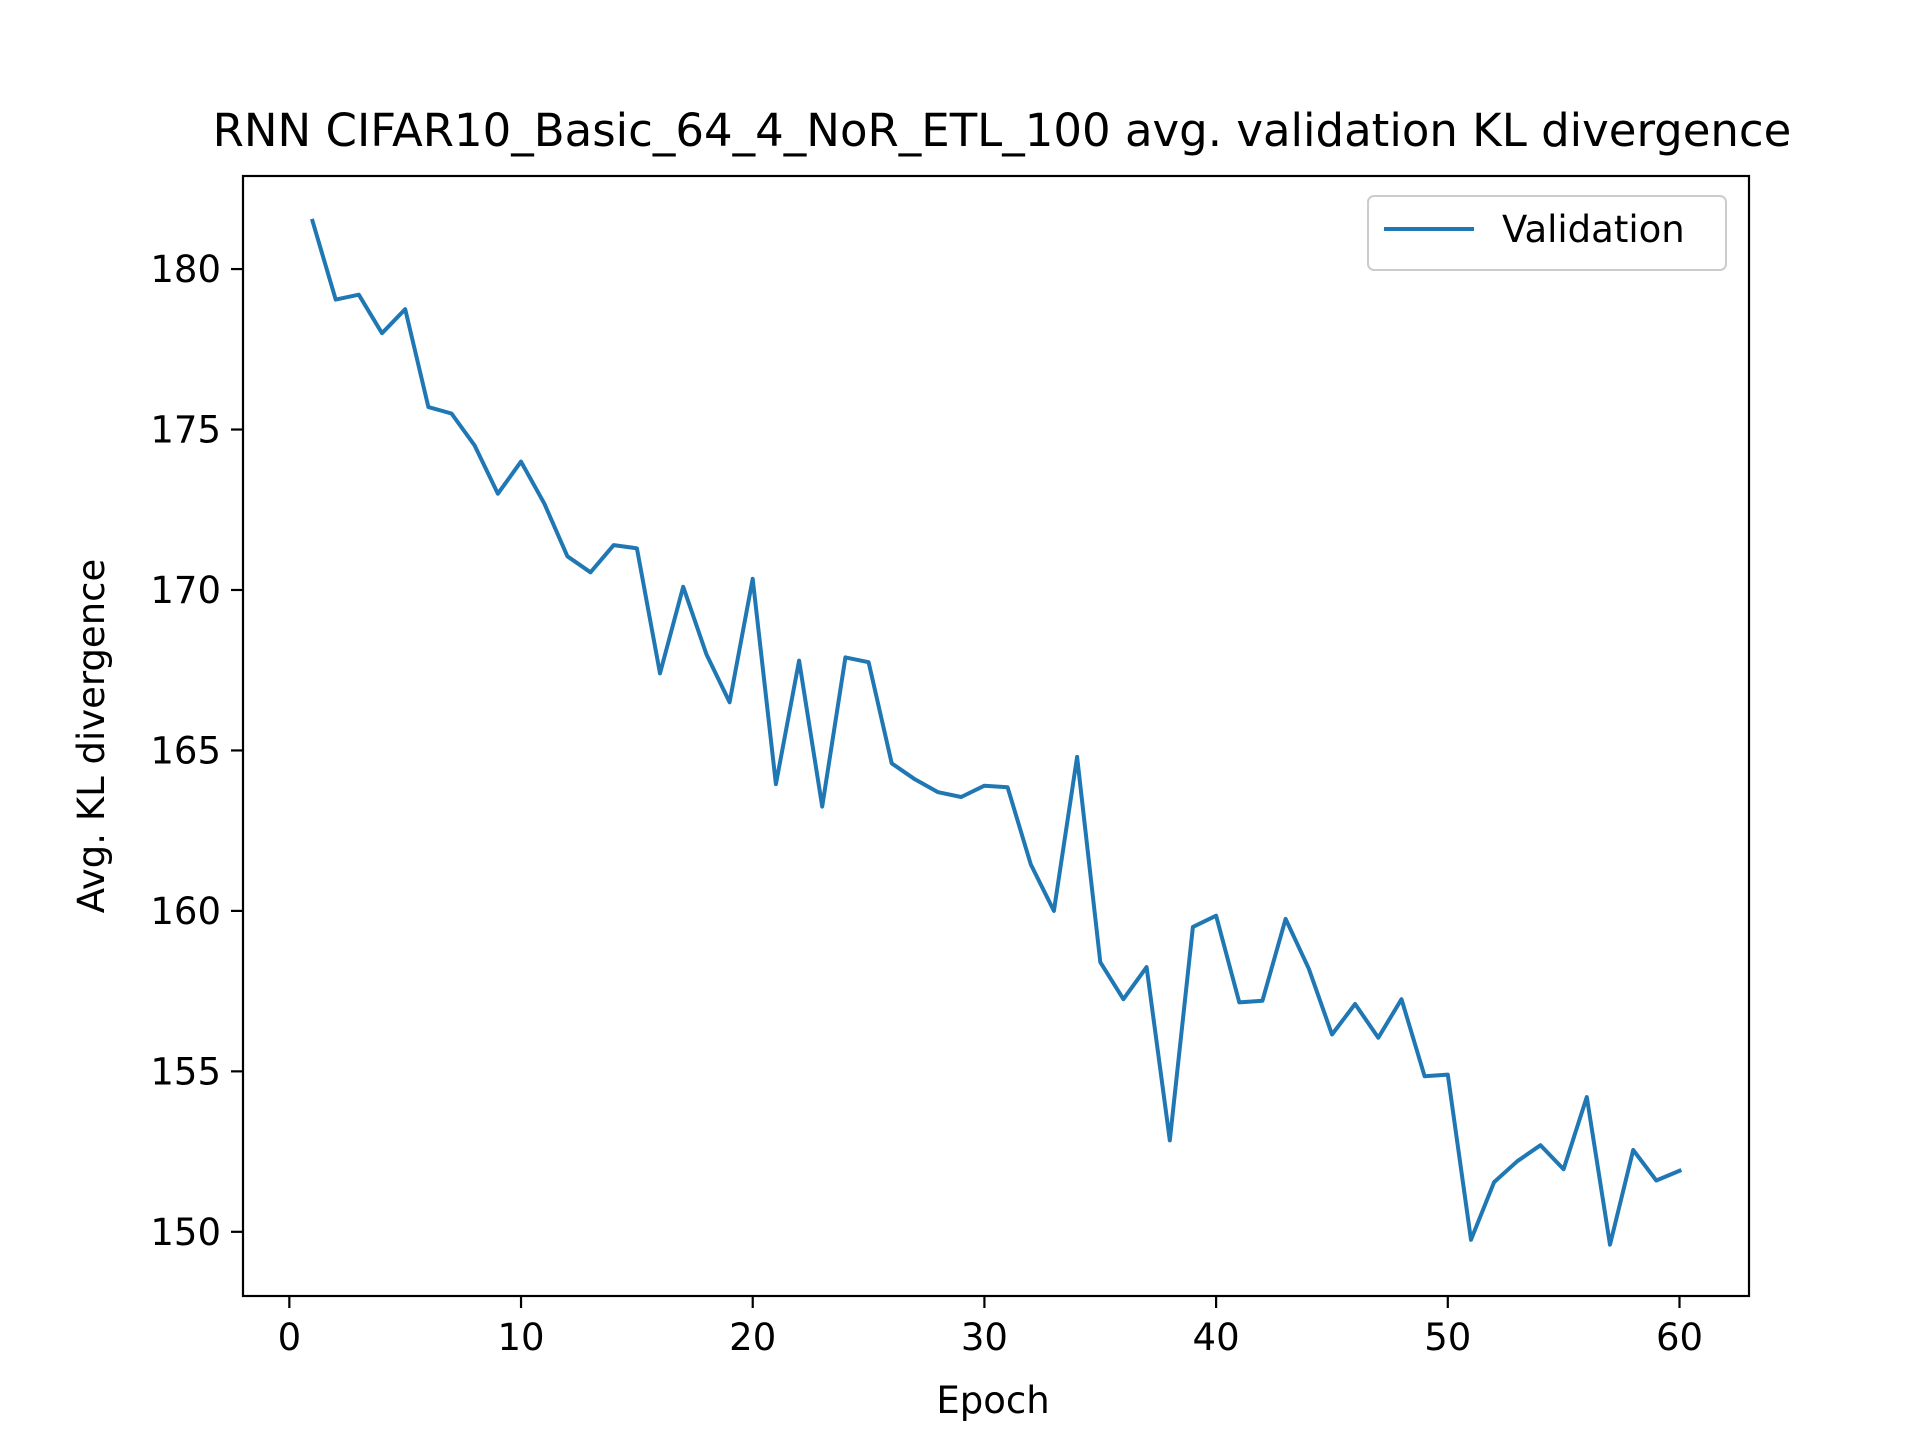 The width and height of the screenshot is (1920, 1440). What do you see at coordinates (91, 736) in the screenshot?
I see `y-axis-label: Avg. KL divergence` at bounding box center [91, 736].